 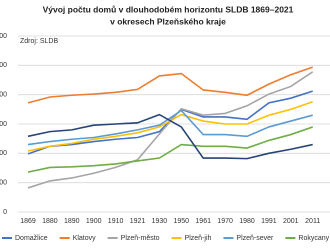 What do you see at coordinates (138, 221) in the screenshot?
I see `x-tick-label: 1921` at bounding box center [138, 221].